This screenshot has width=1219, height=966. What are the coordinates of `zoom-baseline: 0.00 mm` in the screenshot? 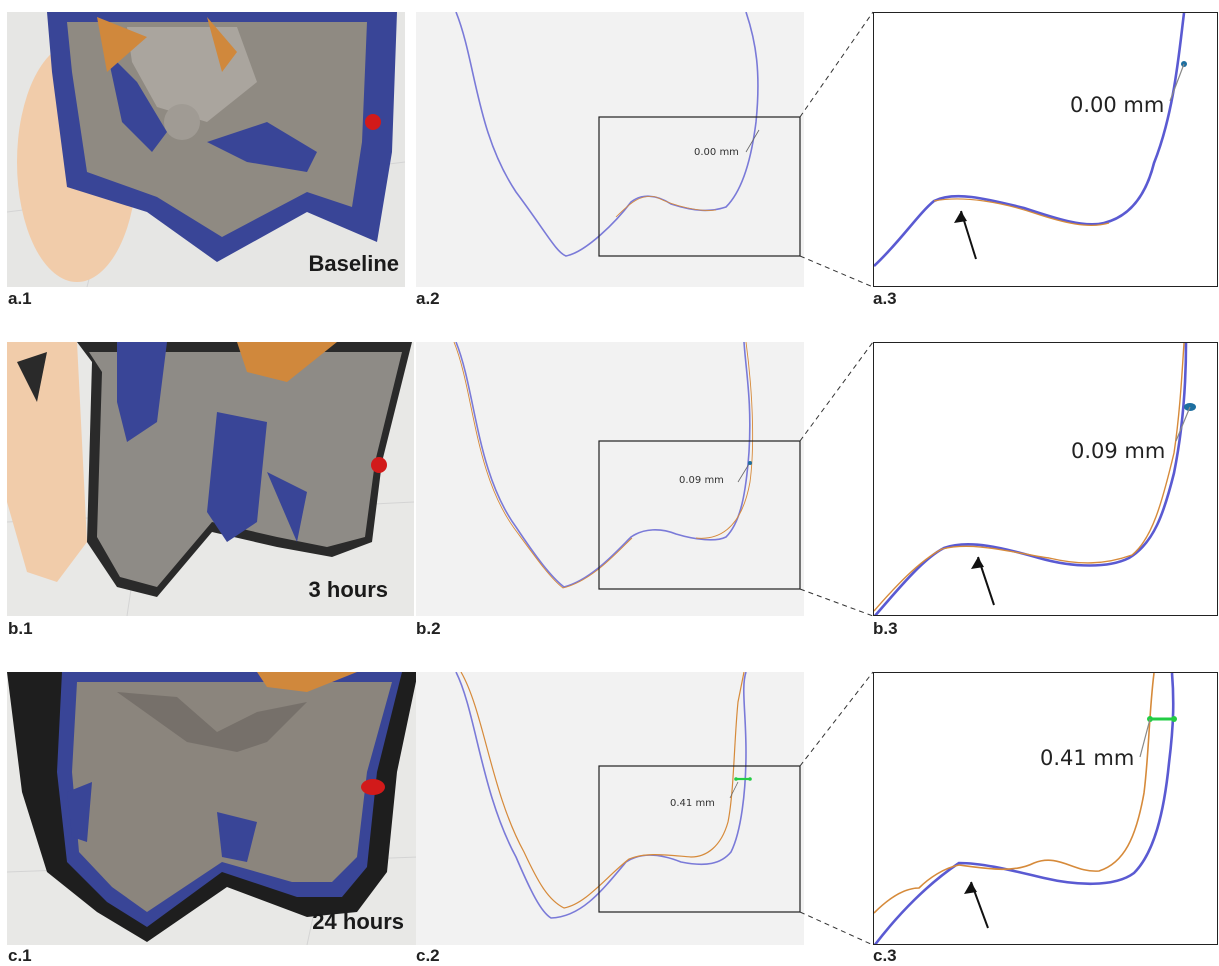 It's located at (1045, 149).